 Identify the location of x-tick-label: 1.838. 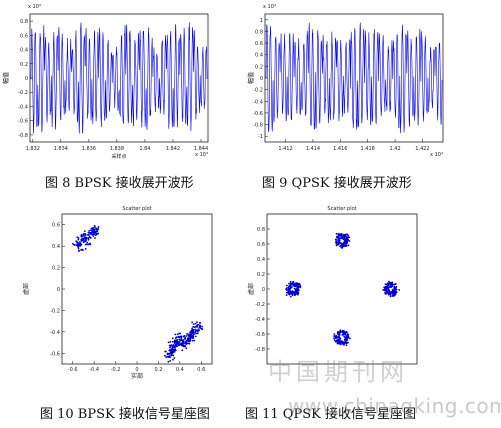
(117, 149).